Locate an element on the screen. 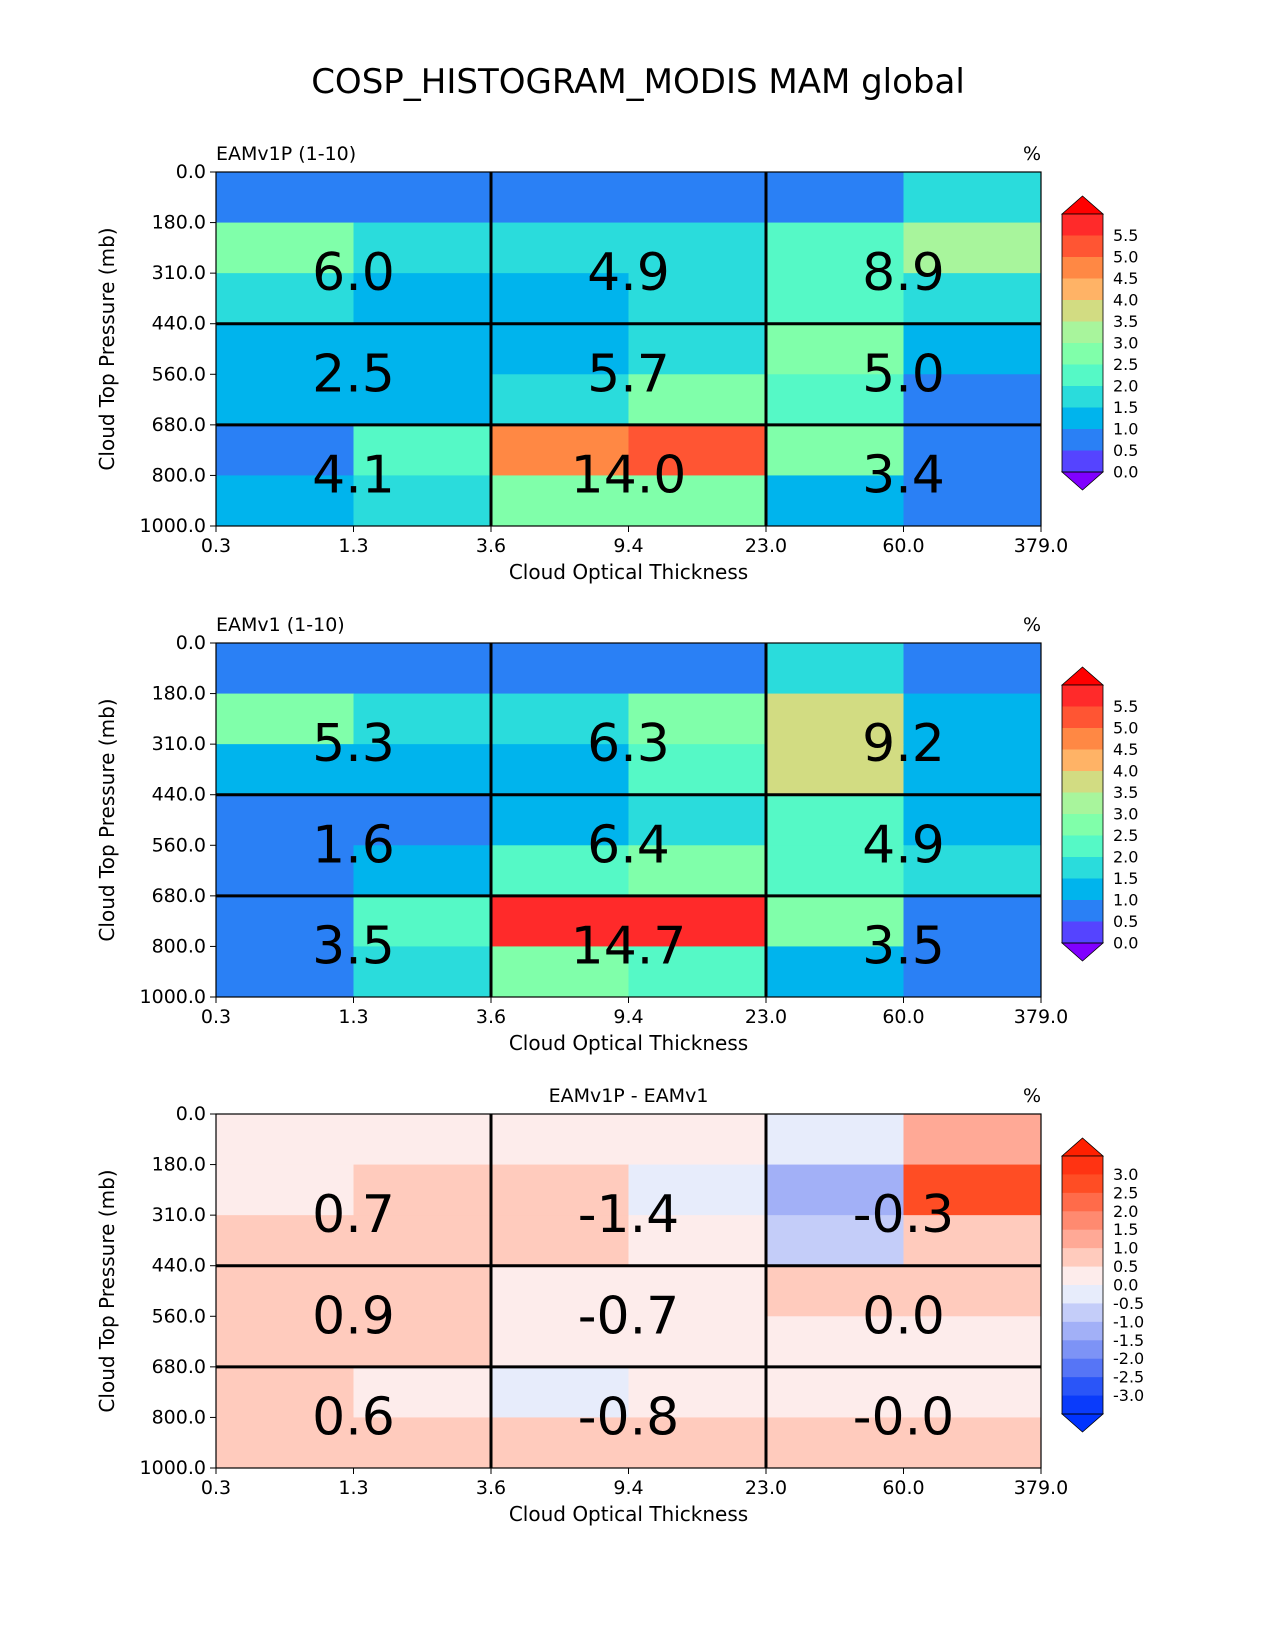  colorbar-tick-label: 2.5 is located at coordinates (1125, 835).